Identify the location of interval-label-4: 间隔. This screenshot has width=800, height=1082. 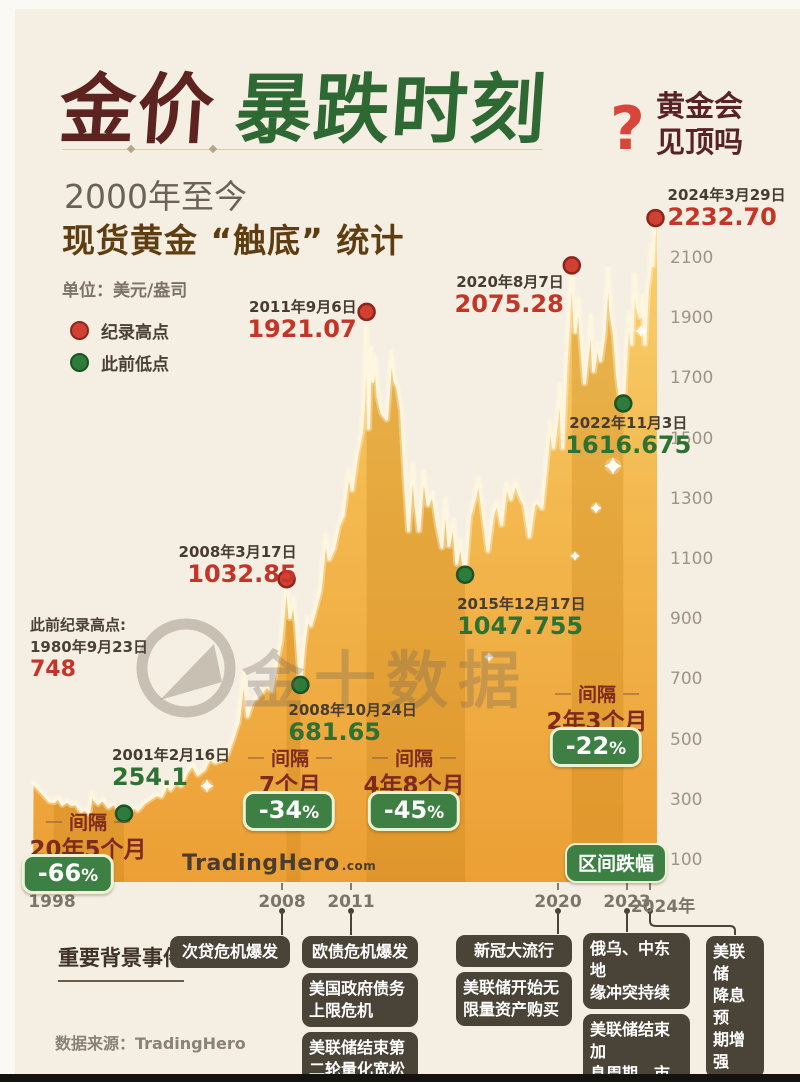
(597, 693).